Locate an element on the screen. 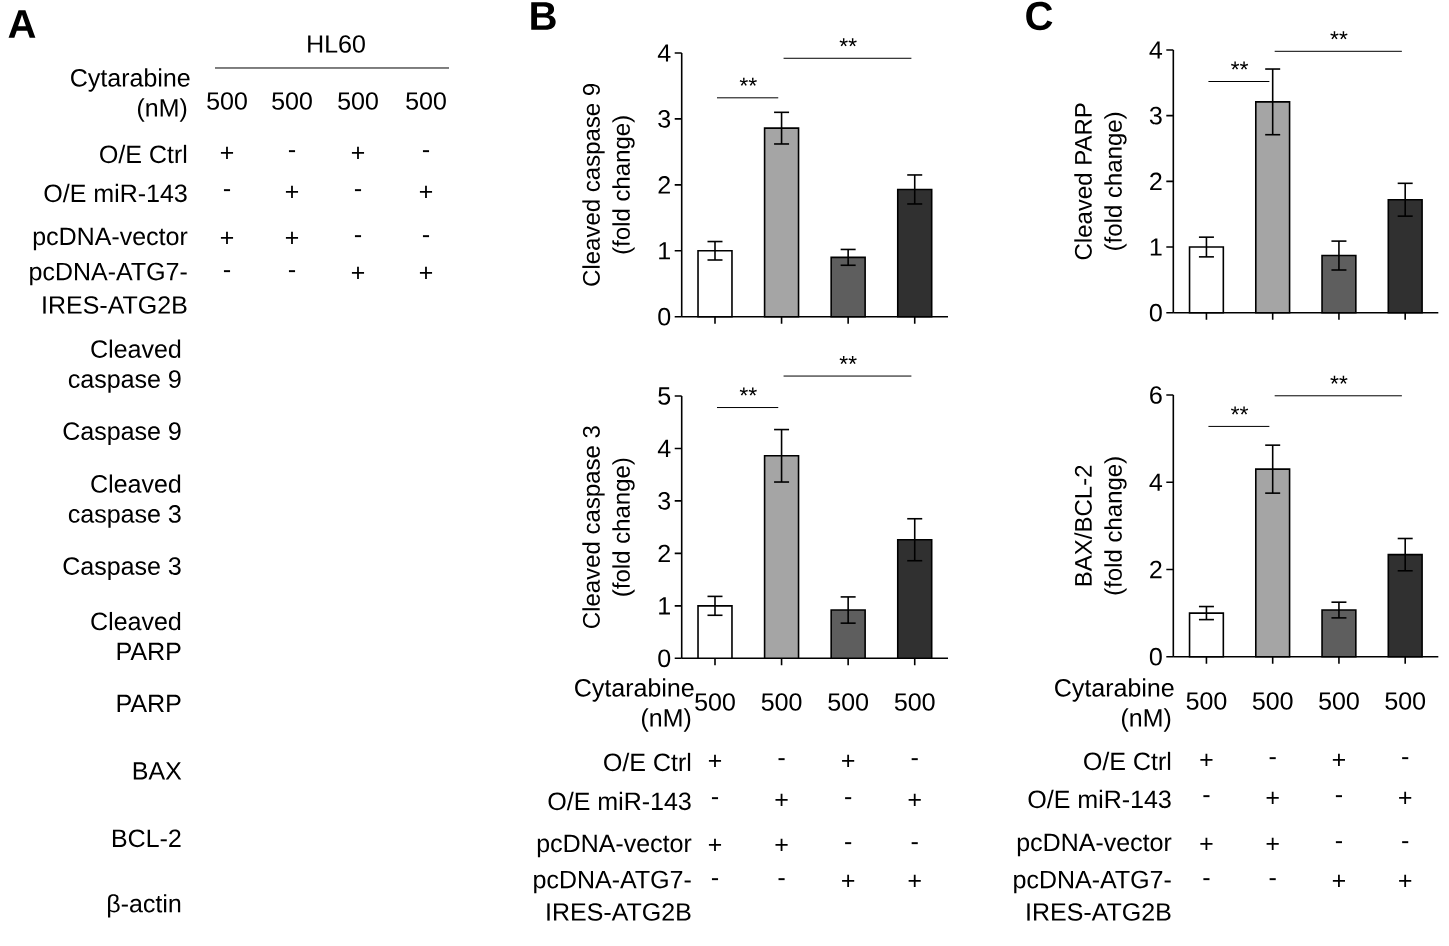 The height and width of the screenshot is (946, 1449). text: Caspase 9 is located at coordinates (122, 433).